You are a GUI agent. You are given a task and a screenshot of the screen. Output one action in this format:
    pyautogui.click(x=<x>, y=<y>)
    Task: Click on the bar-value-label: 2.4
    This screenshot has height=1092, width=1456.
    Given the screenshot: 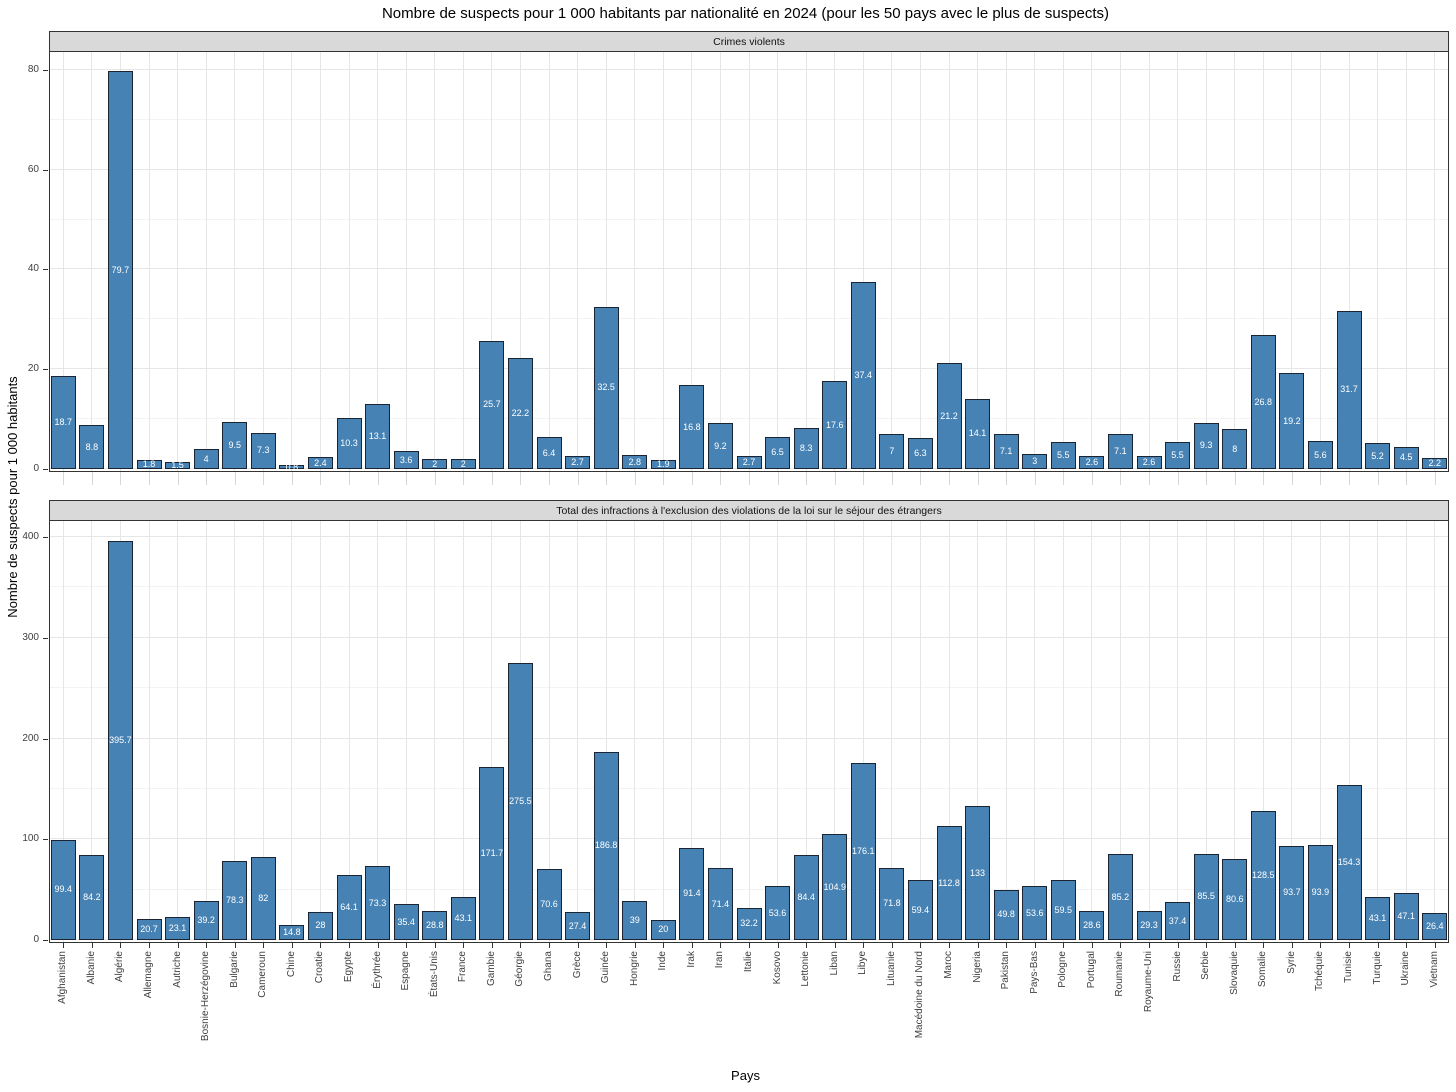 What is the action you would take?
    pyautogui.click(x=320, y=462)
    